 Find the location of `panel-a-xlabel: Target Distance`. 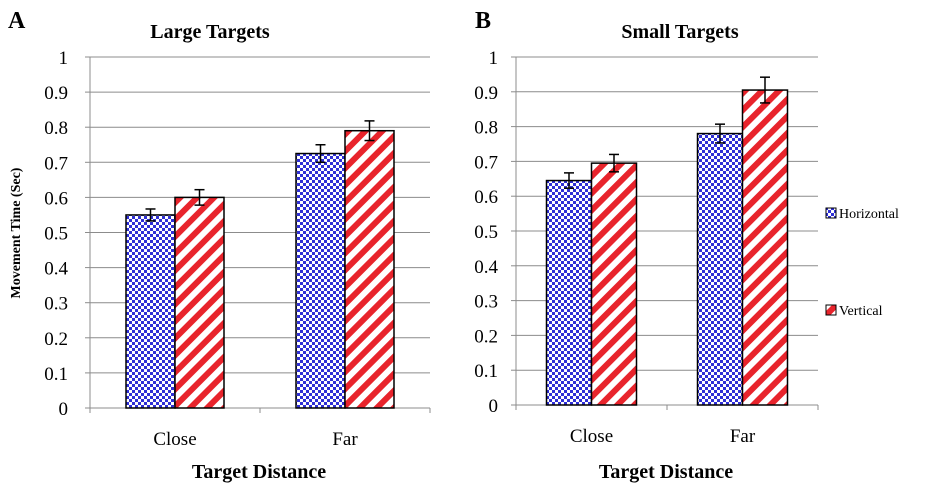

panel-a-xlabel: Target Distance is located at coordinates (259, 472).